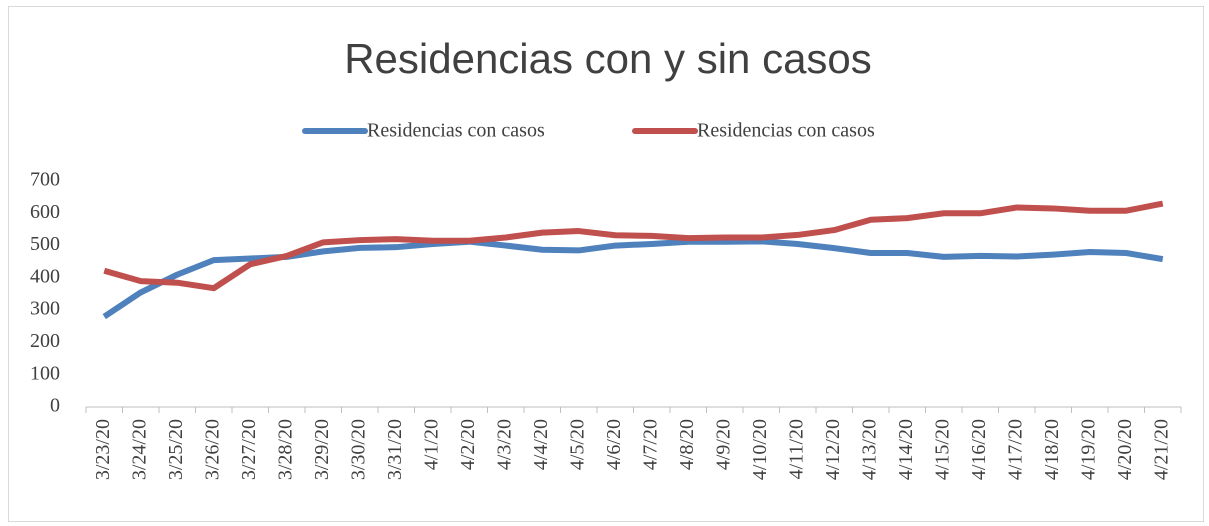 This screenshot has width=1209, height=526. What do you see at coordinates (285, 449) in the screenshot?
I see `x-tick-label: 3/28/20` at bounding box center [285, 449].